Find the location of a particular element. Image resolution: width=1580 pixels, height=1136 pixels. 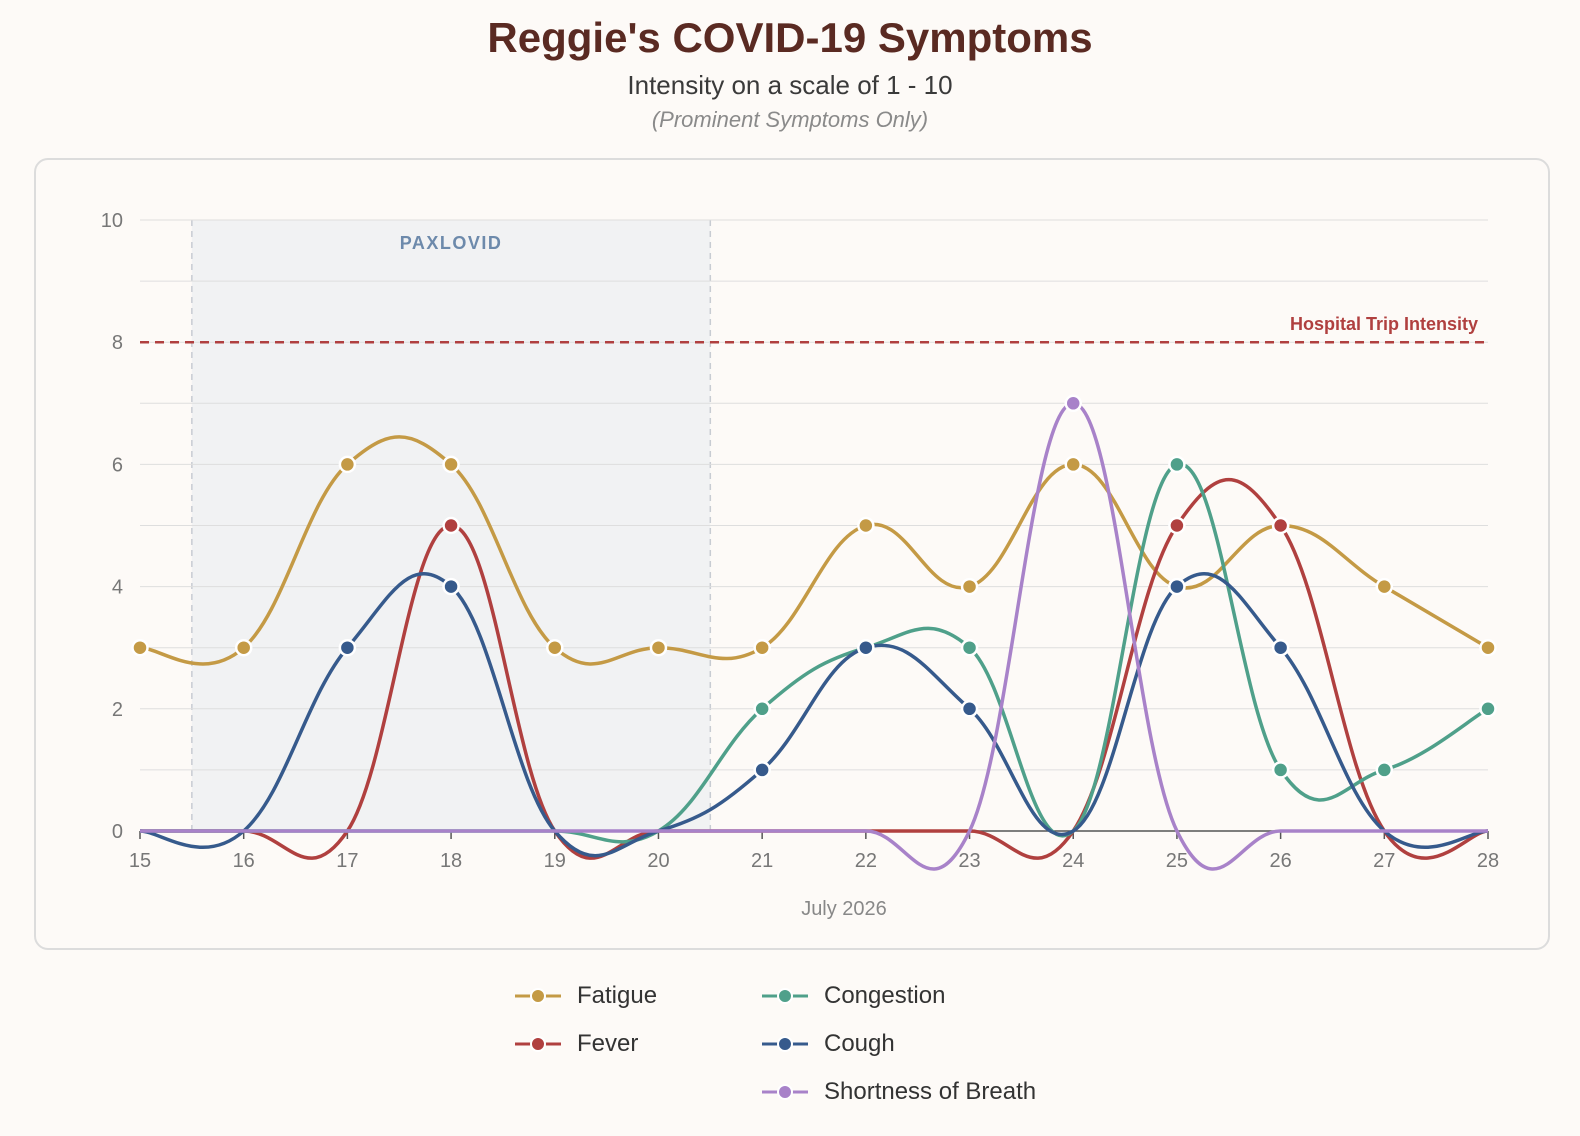

x-tick-label: 22 is located at coordinates (866, 861).